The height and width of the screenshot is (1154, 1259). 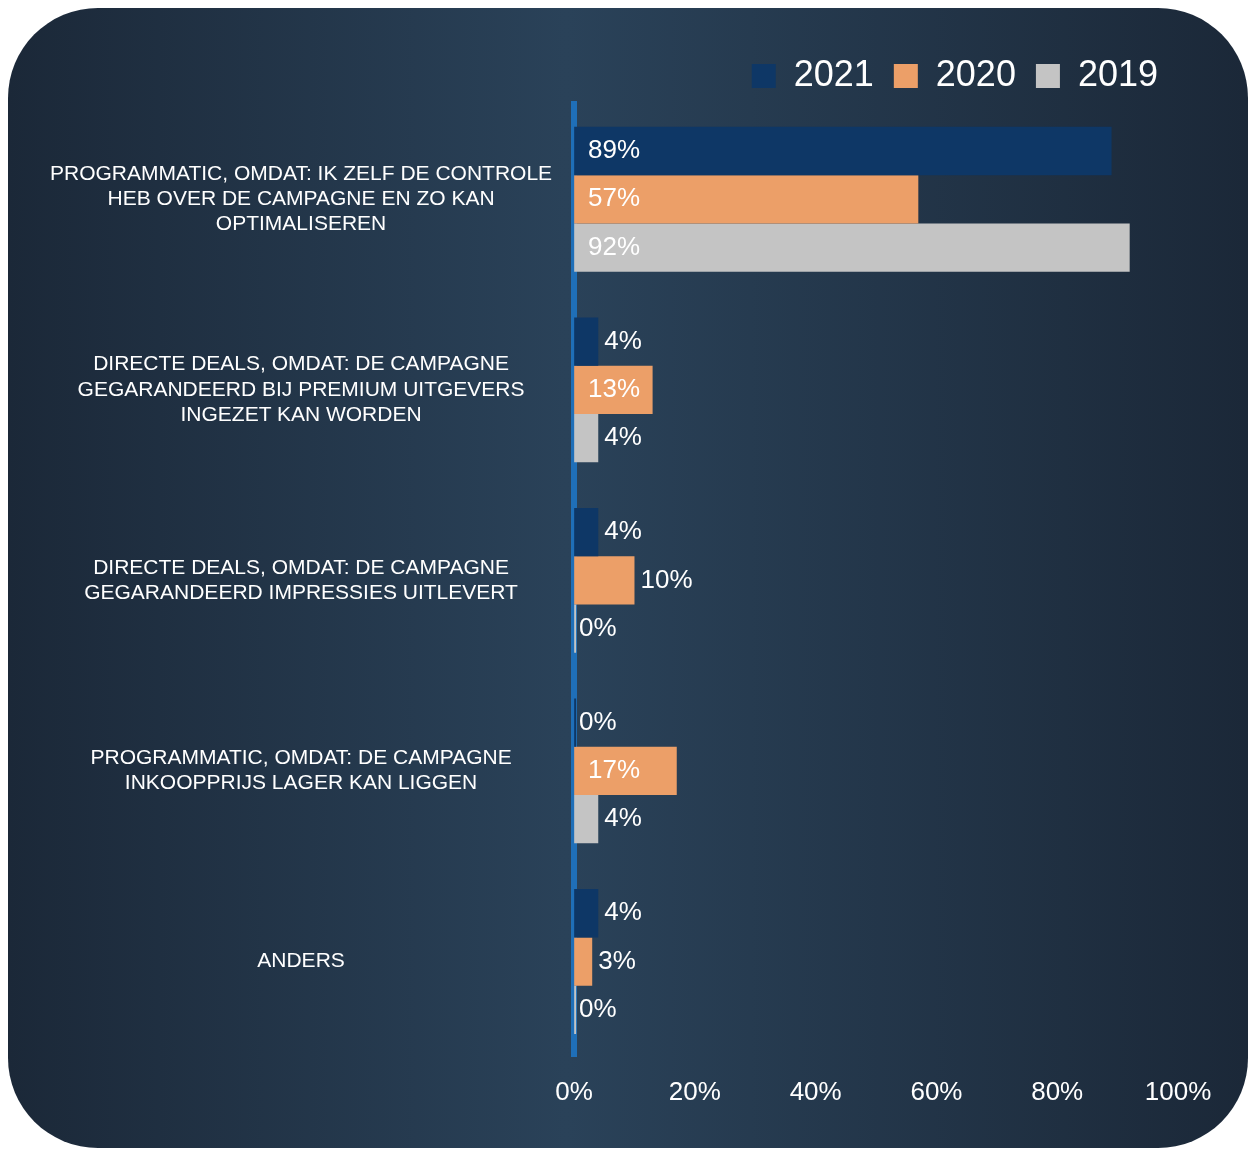 I want to click on legend-label: 2021, so click(x=833, y=73).